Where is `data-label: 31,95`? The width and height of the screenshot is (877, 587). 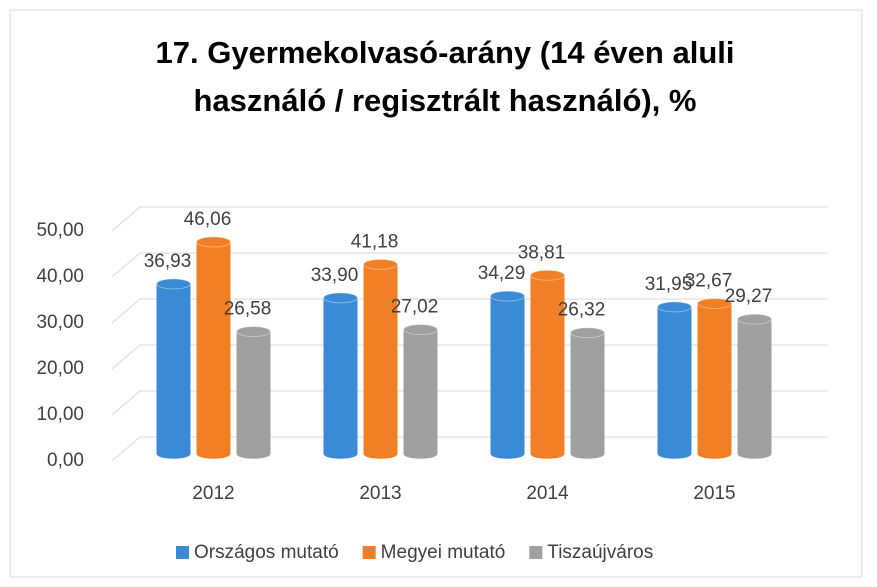 data-label: 31,95 is located at coordinates (669, 284).